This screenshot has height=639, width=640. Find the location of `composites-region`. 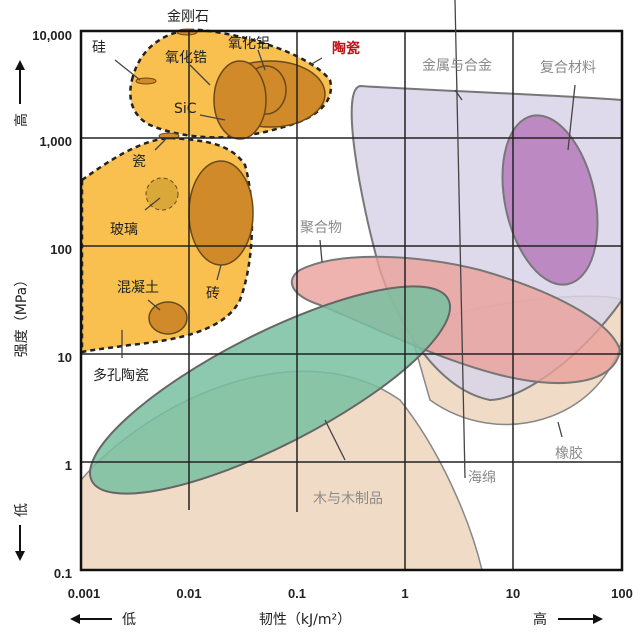

composites-region is located at coordinates (550, 200).